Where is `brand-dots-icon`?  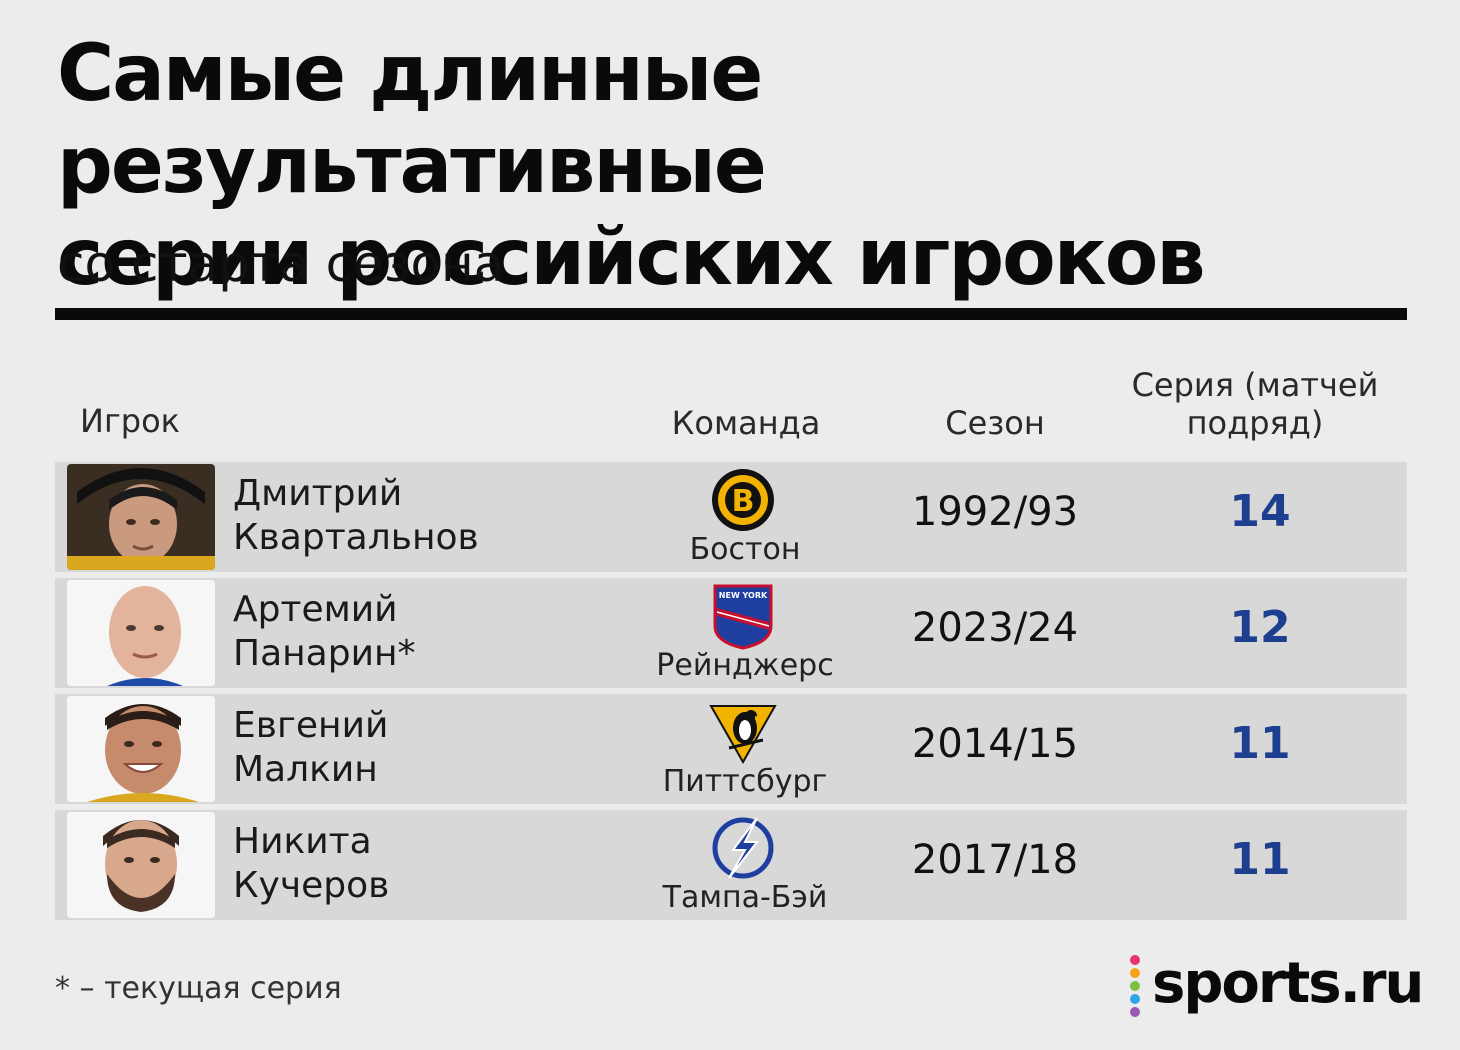
brand-dots-icon is located at coordinates (1135, 986).